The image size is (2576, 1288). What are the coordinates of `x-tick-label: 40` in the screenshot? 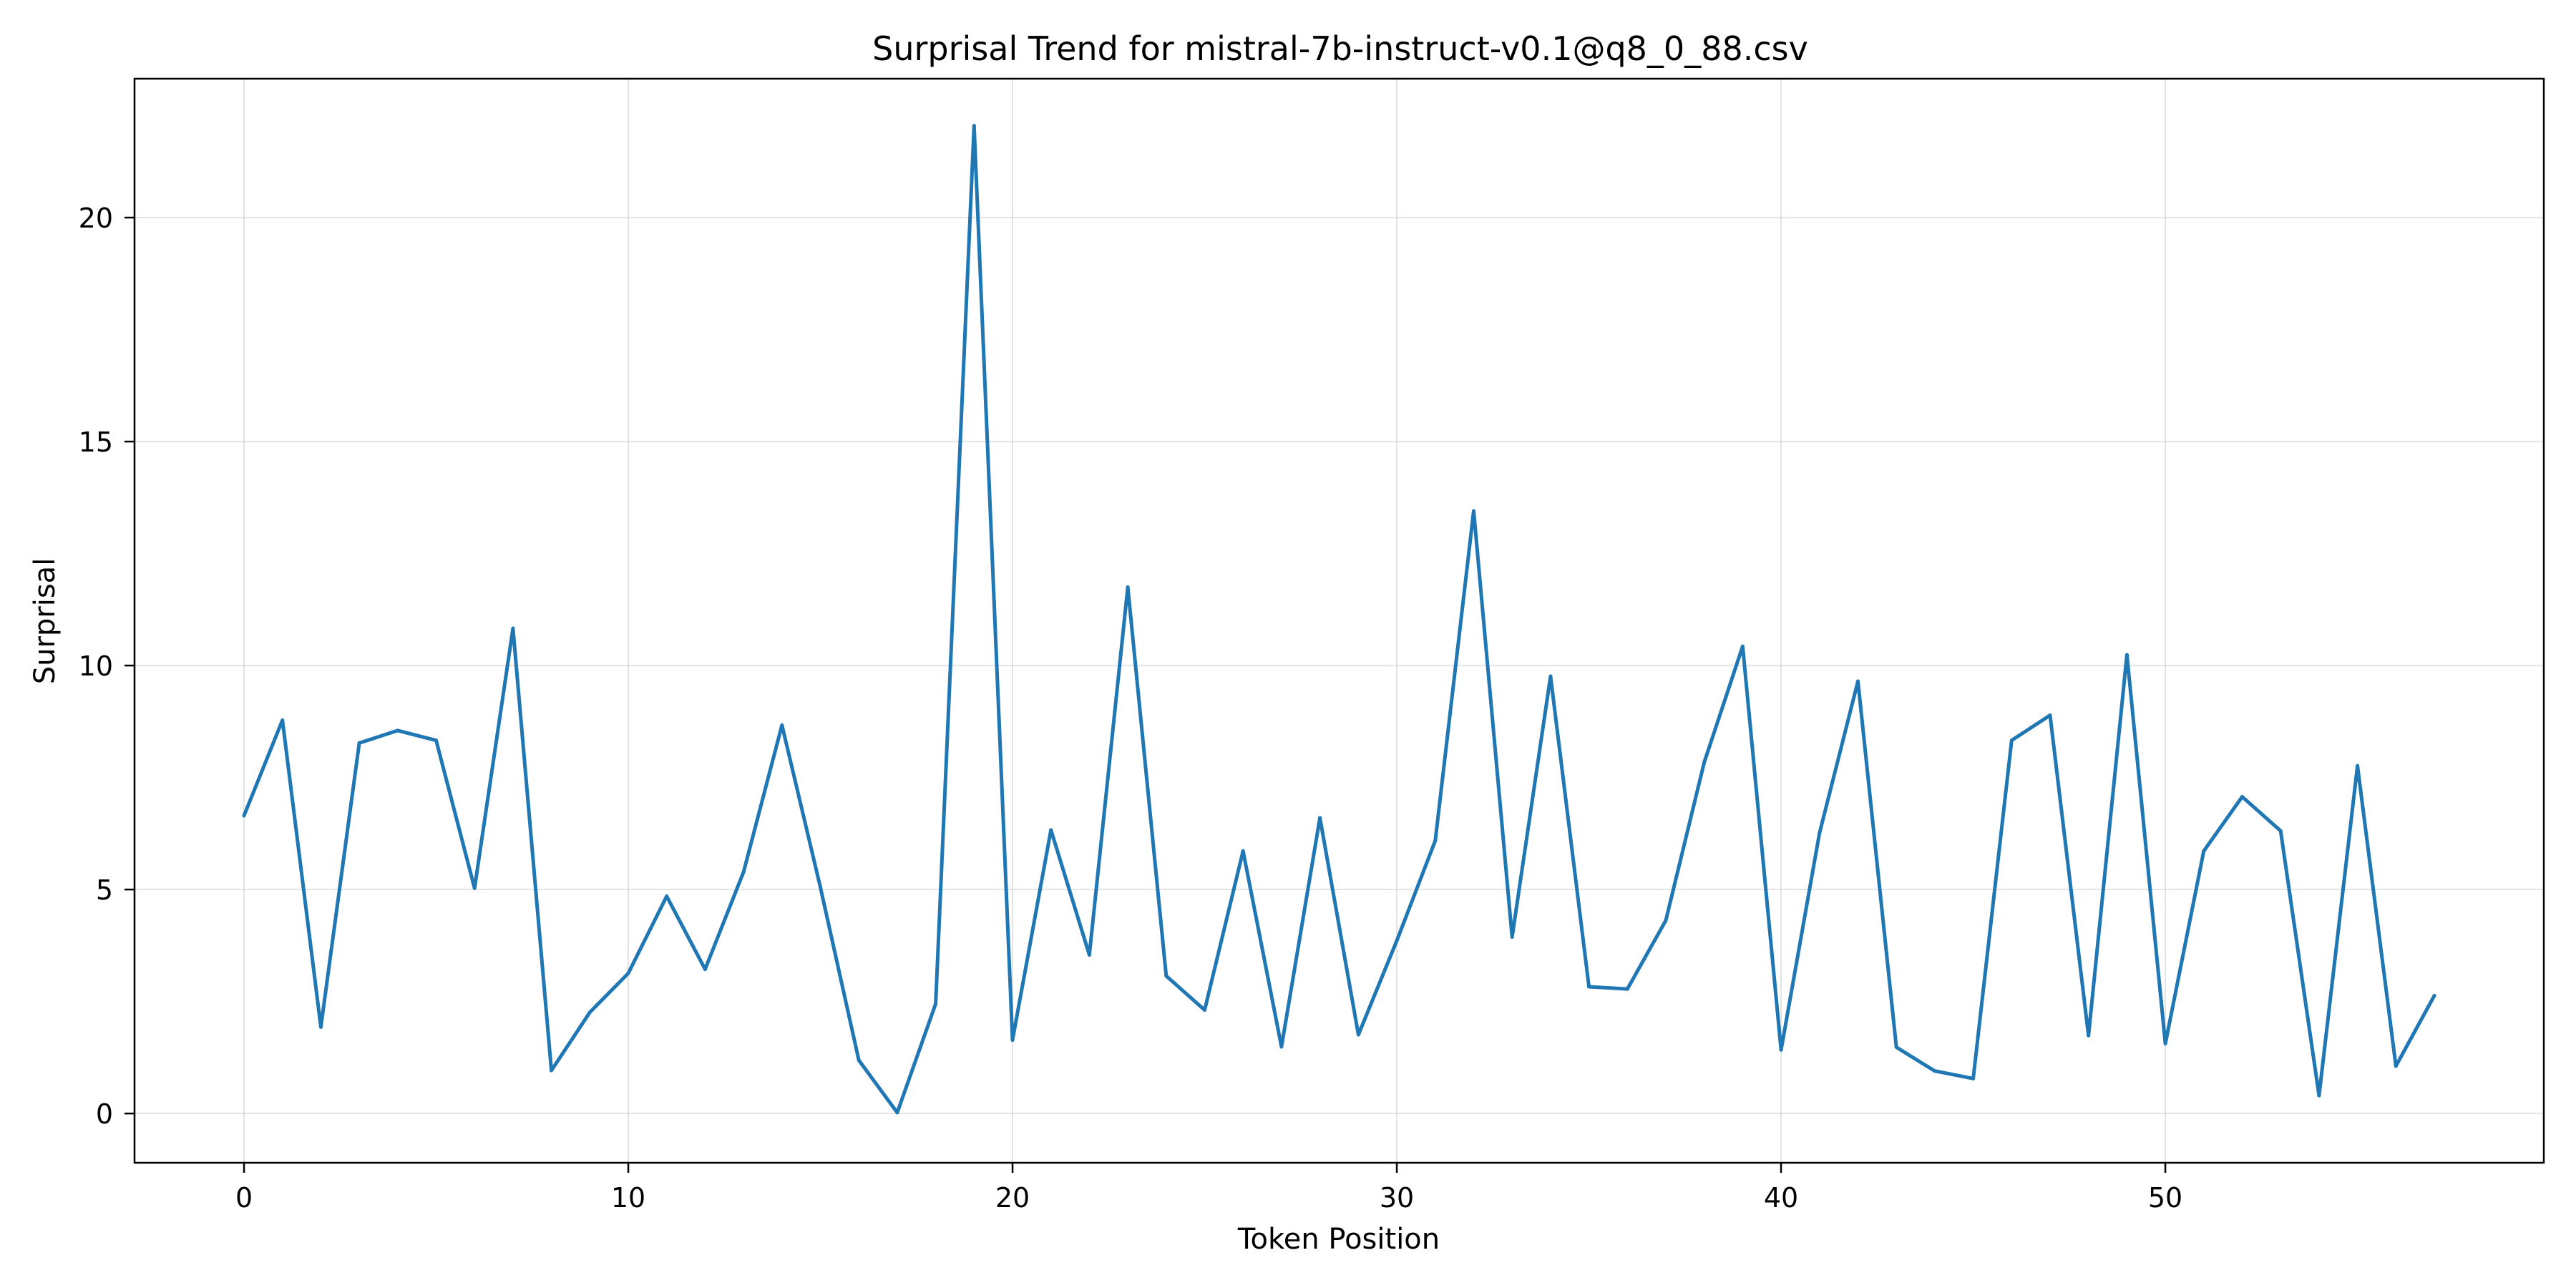 It's located at (1781, 1198).